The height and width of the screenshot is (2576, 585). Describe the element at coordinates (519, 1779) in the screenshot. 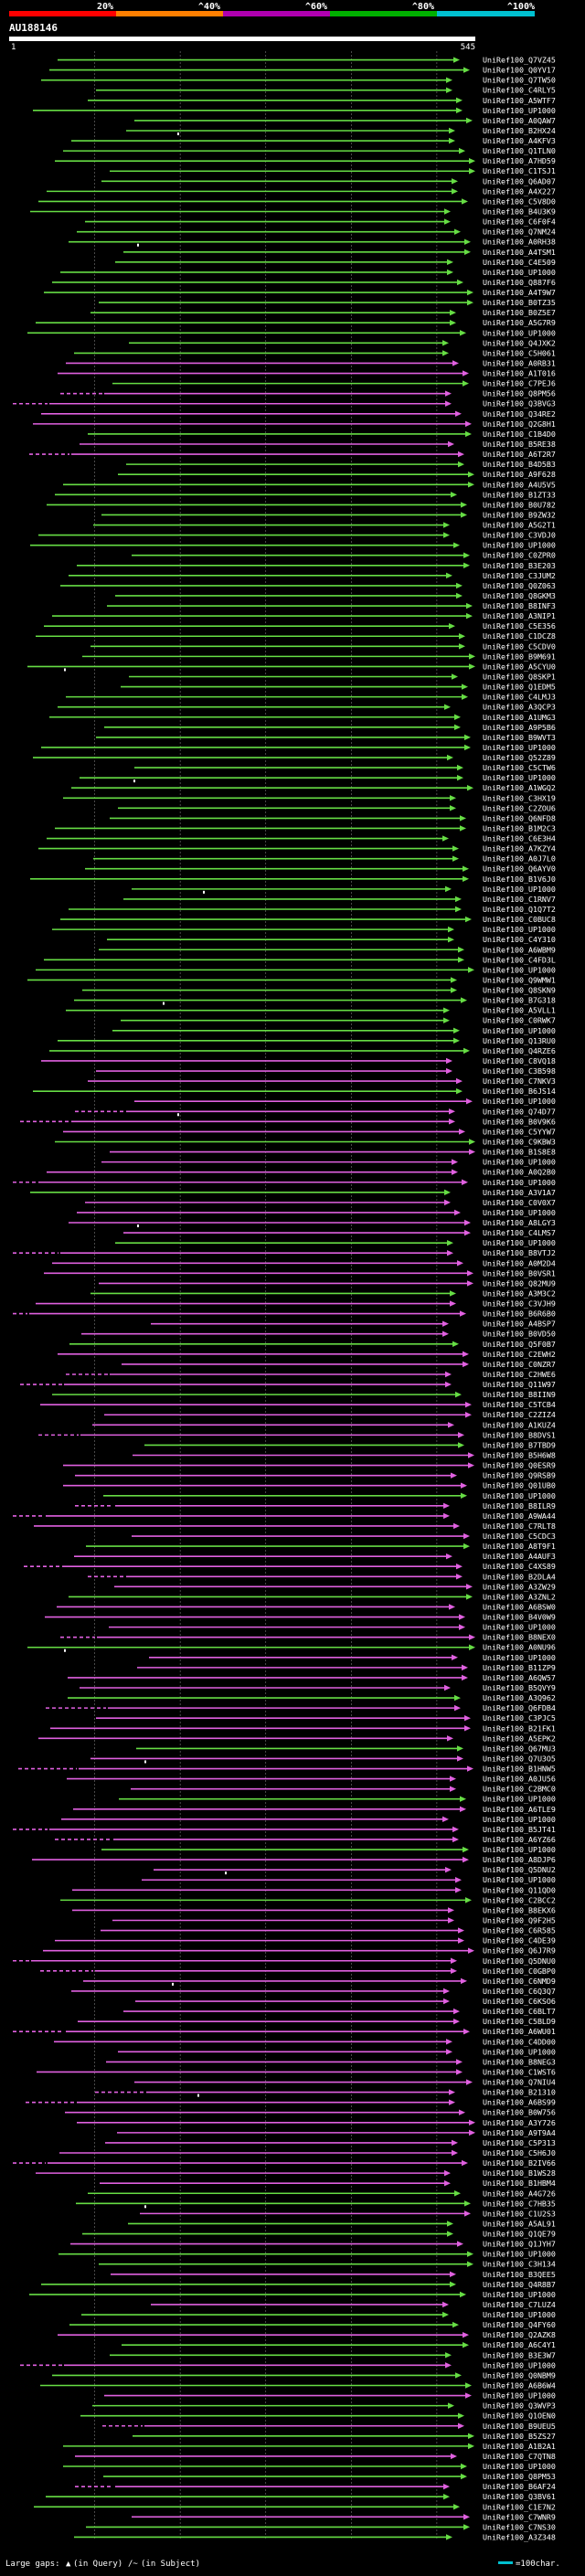

I see `hit-label: UniRef100_A0JU56` at that location.